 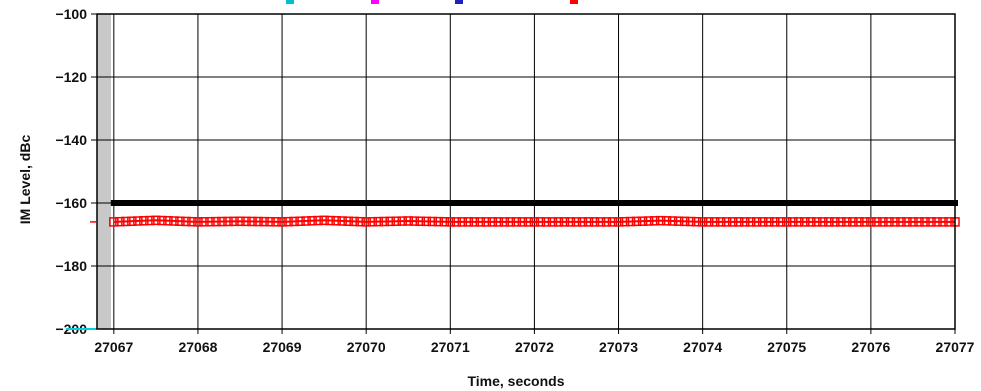 What do you see at coordinates (71, 140) in the screenshot?
I see `y-tick-label: −140` at bounding box center [71, 140].